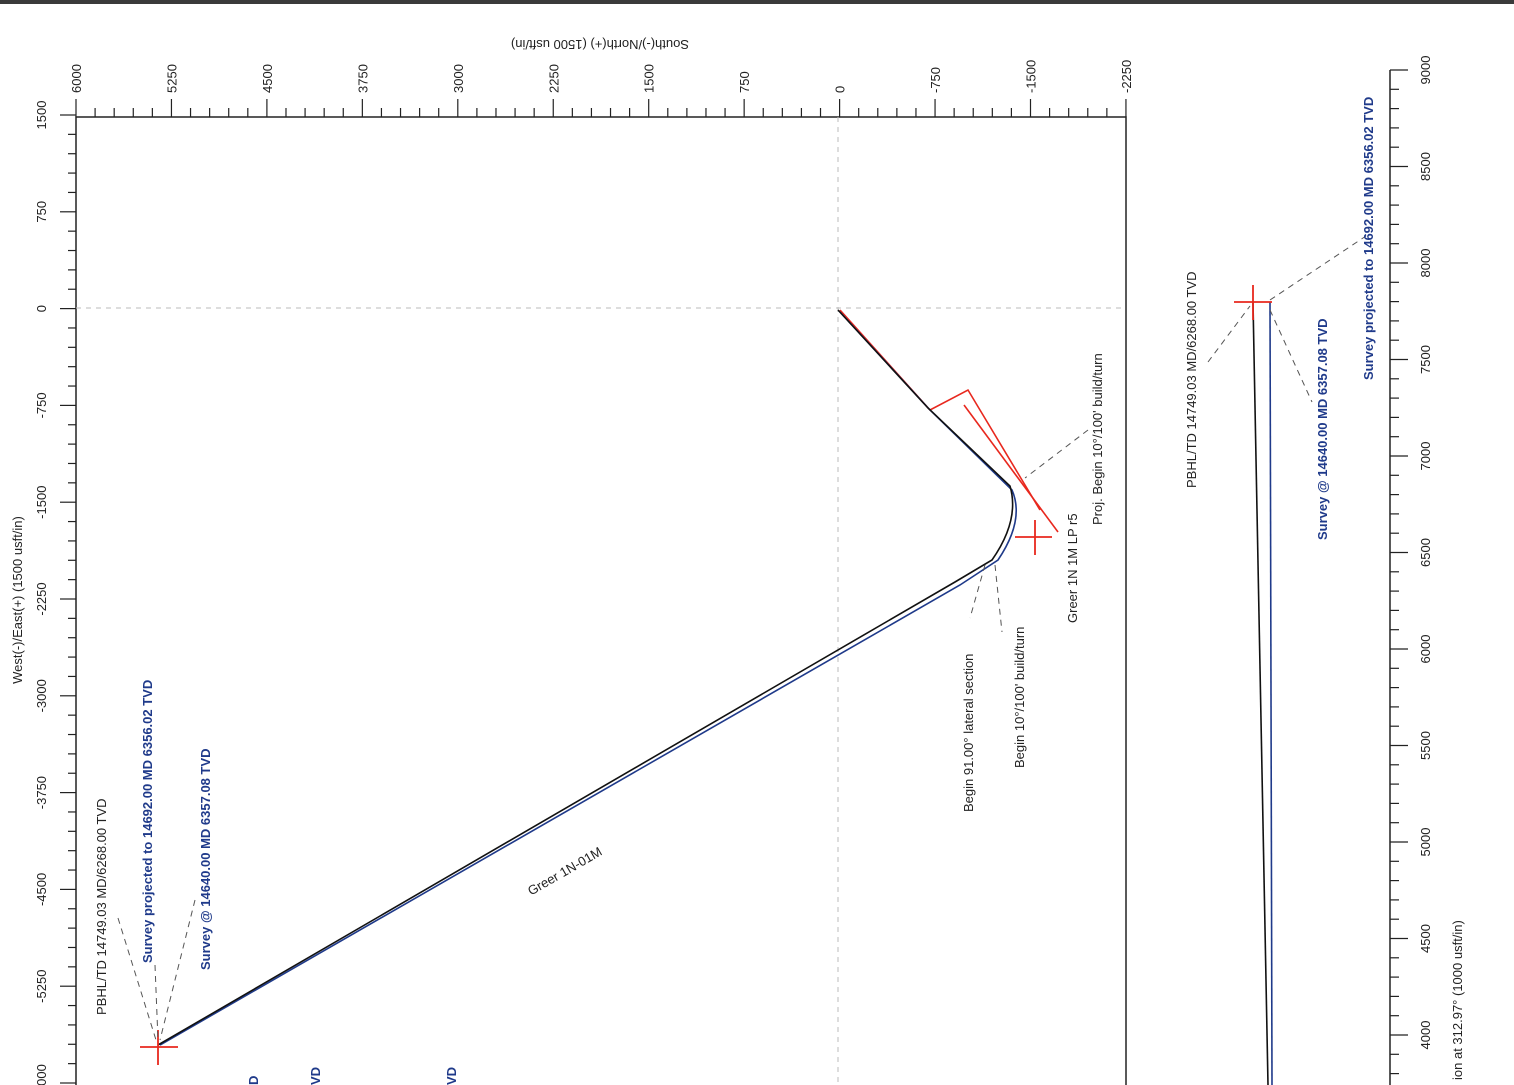 The height and width of the screenshot is (1085, 1514). What do you see at coordinates (1425, 263) in the screenshot?
I see `right-axis-tick-label: 8000` at bounding box center [1425, 263].